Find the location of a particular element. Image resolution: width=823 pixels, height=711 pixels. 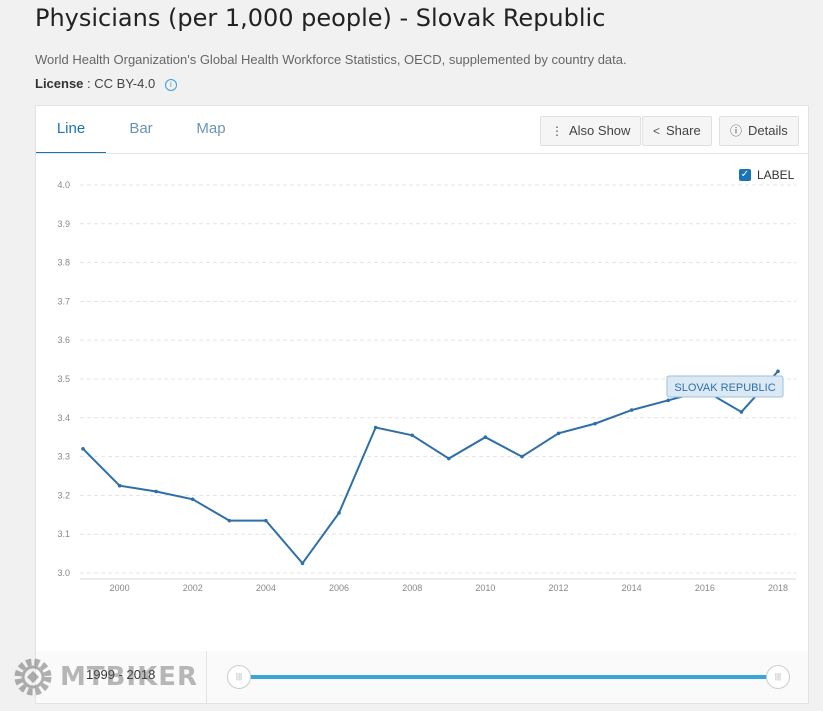

share-icon: < is located at coordinates (657, 131).